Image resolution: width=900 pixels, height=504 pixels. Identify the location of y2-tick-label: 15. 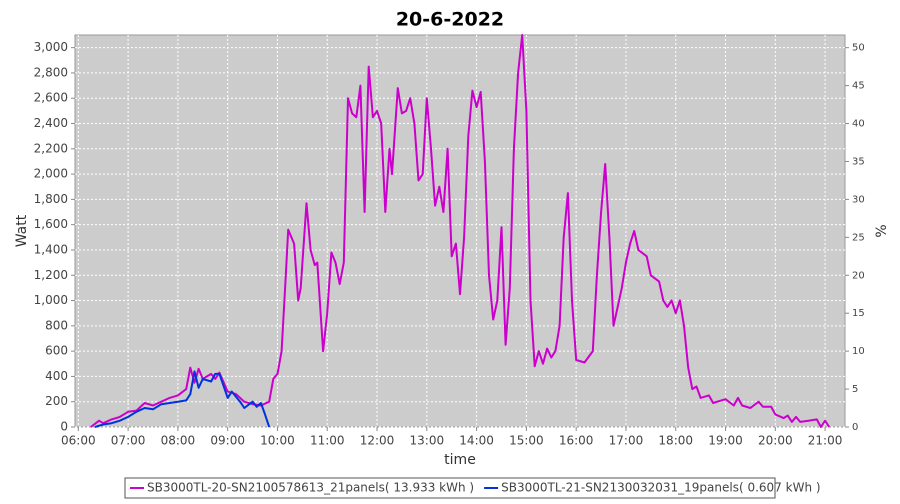
(858, 313).